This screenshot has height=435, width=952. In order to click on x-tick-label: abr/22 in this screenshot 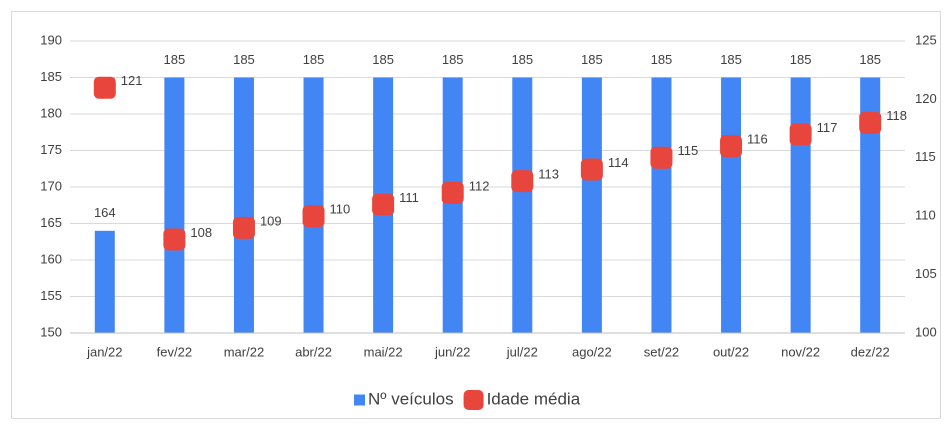, I will do `click(313, 351)`.